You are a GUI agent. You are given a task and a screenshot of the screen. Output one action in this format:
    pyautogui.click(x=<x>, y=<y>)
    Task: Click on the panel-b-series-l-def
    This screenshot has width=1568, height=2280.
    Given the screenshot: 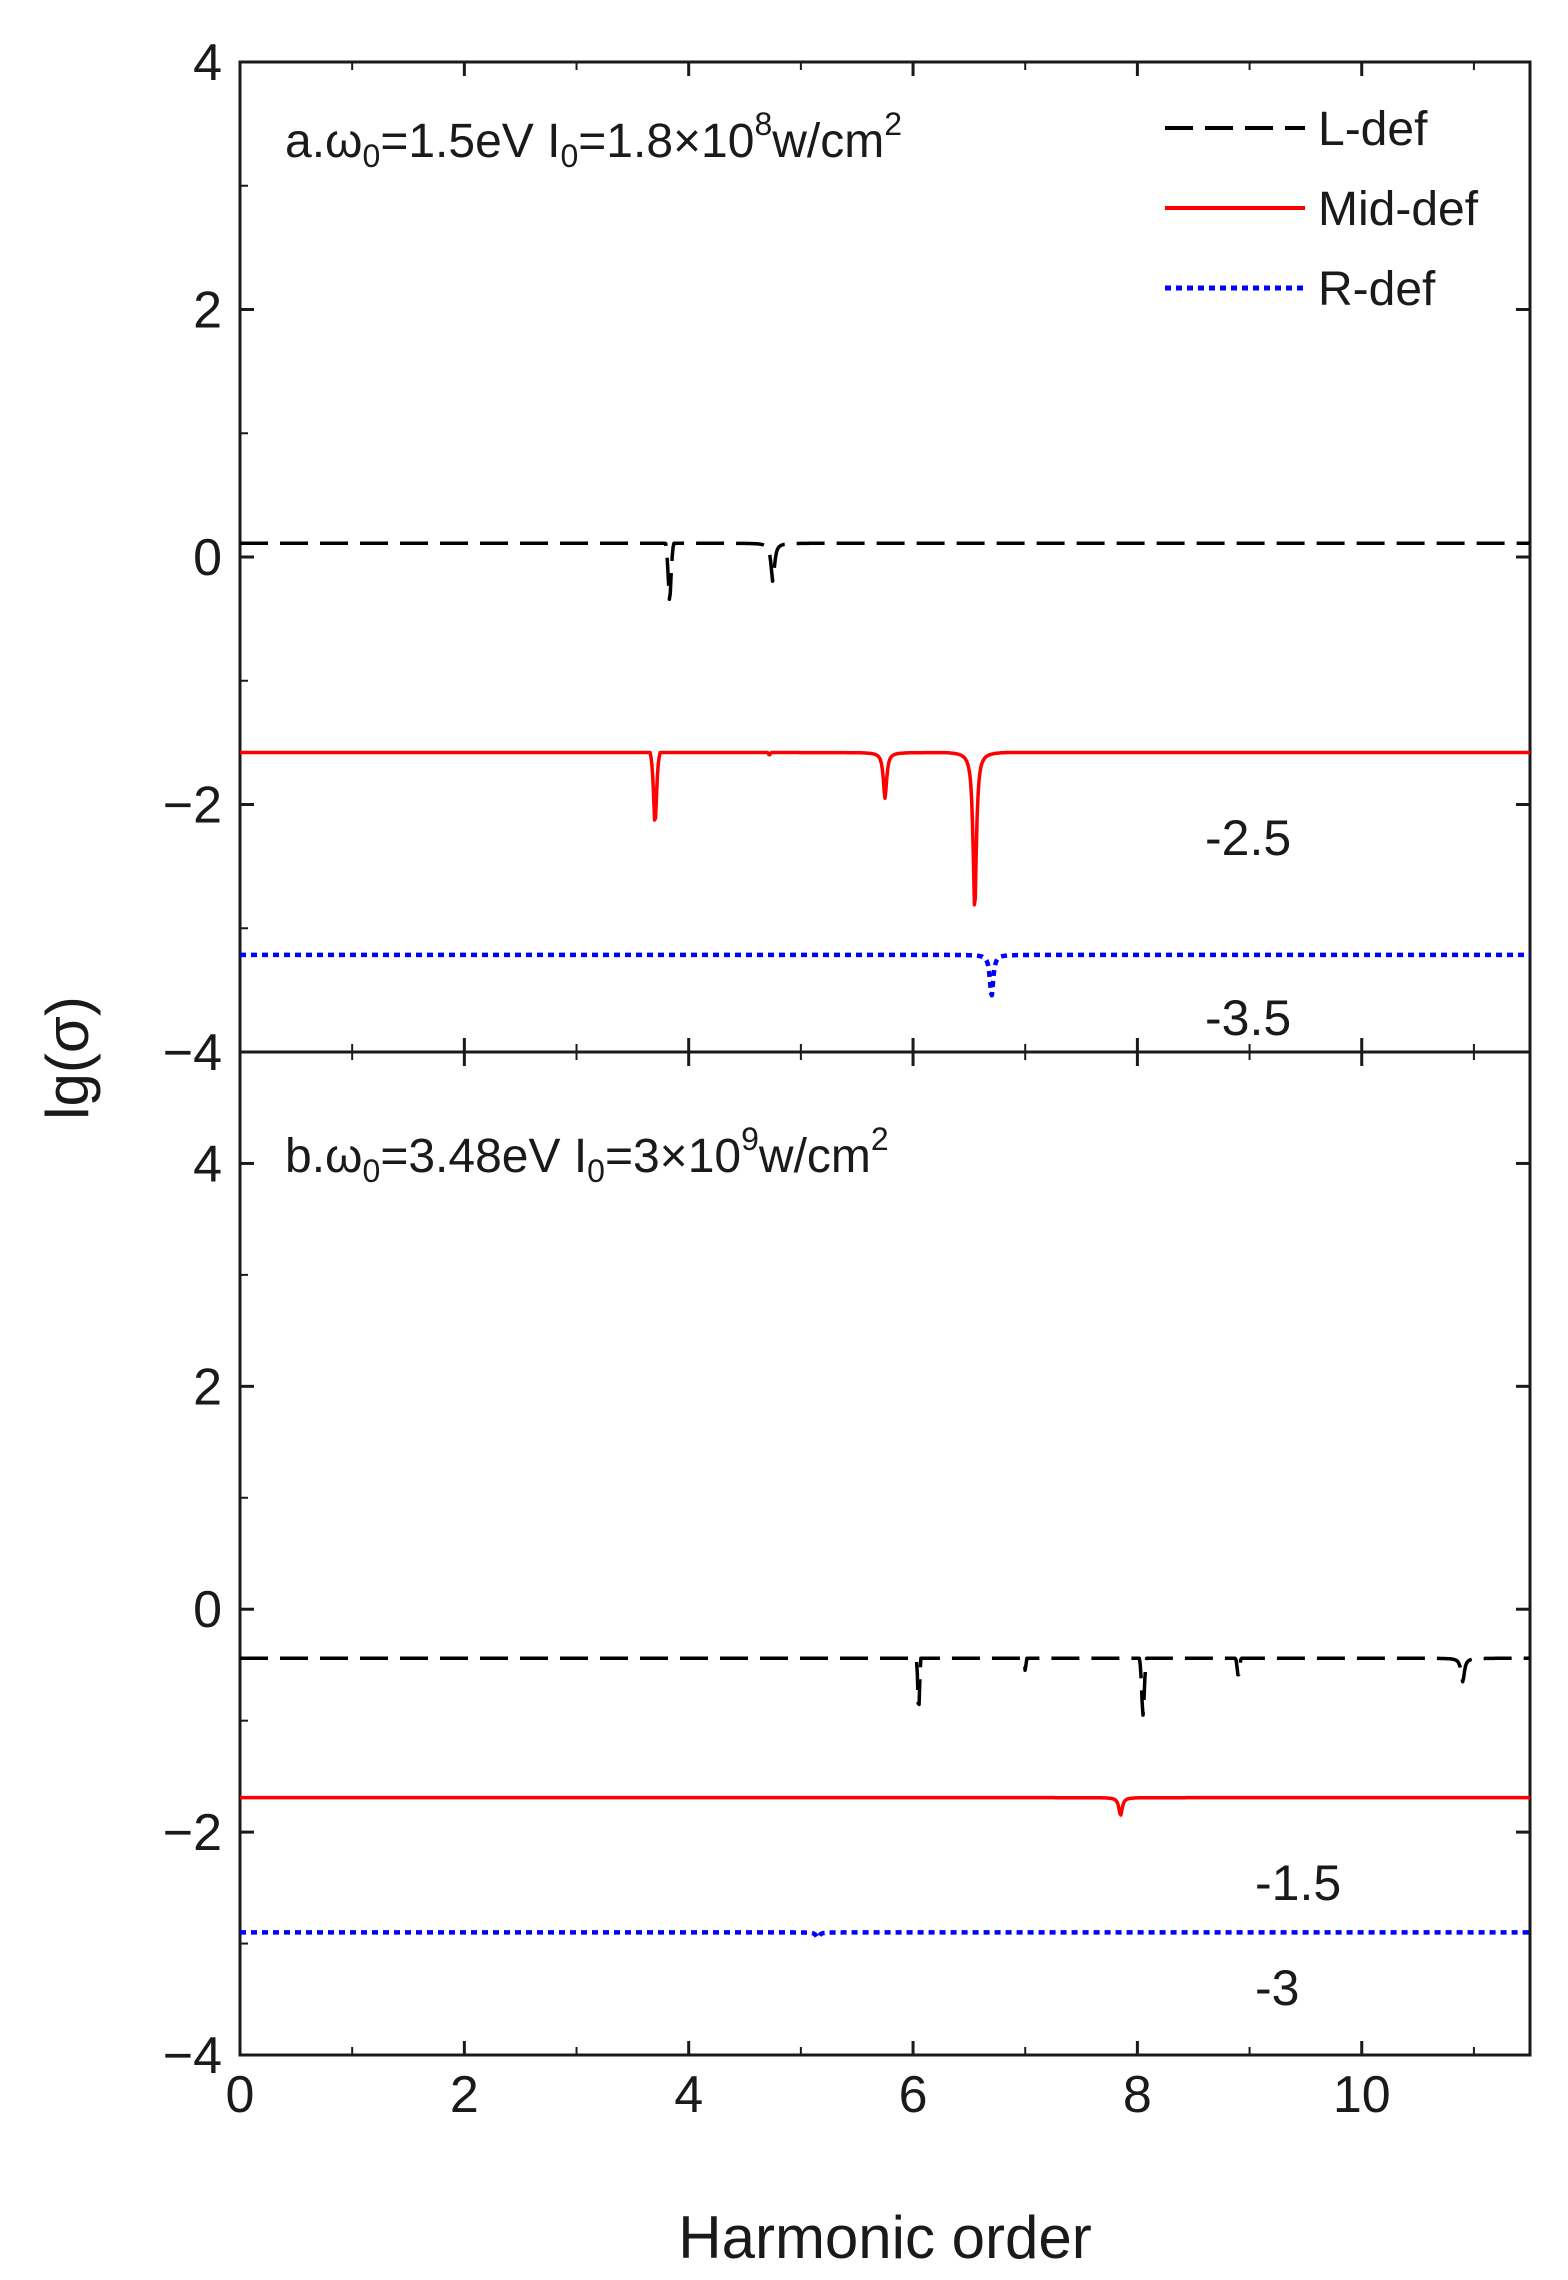 What is the action you would take?
    pyautogui.click(x=885, y=1686)
    